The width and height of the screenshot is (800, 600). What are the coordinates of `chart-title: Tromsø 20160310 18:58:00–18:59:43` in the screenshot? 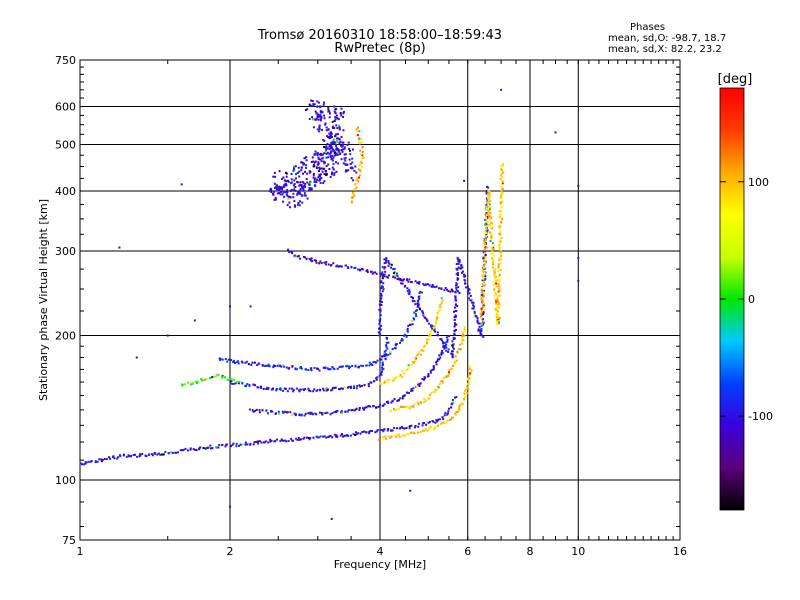 It's located at (380, 35).